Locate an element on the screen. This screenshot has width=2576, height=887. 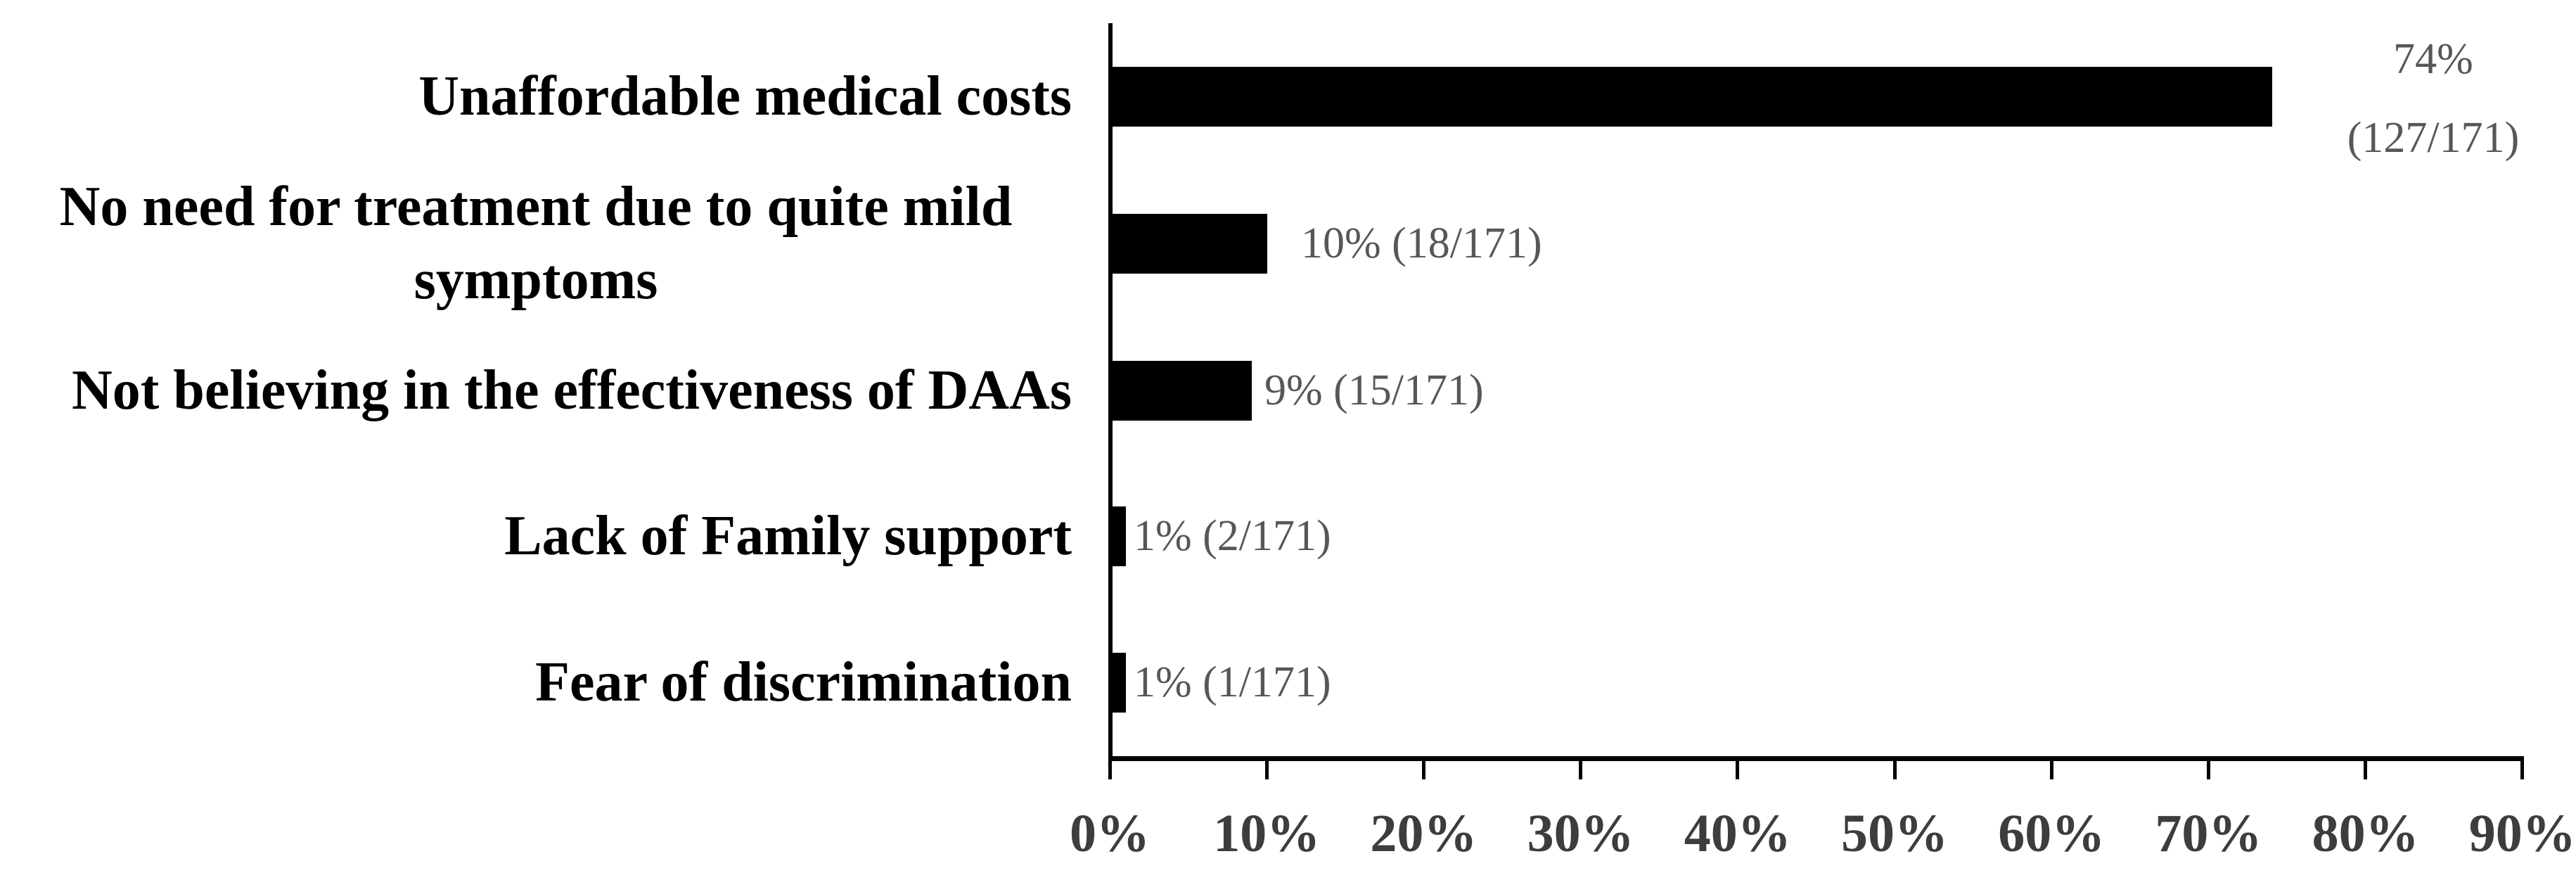
value-label-line: 10% (18/171) is located at coordinates (1421, 243).